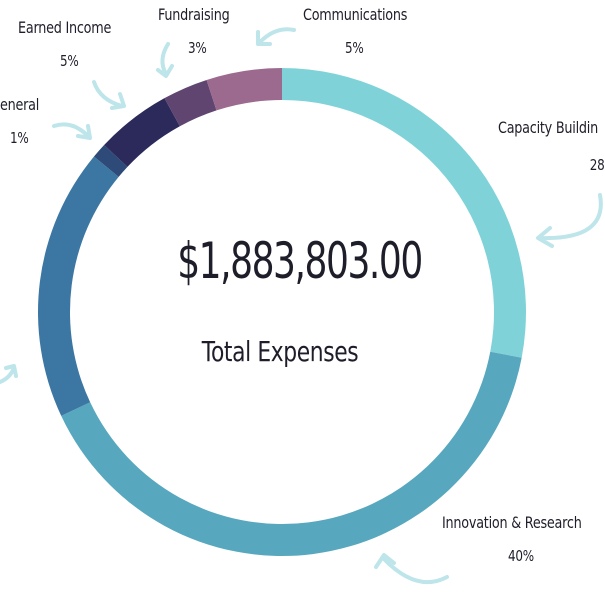 Image resolution: width=605 pixels, height=605 pixels. What do you see at coordinates (368, 31) in the screenshot?
I see `label-communications: Communications 5%` at bounding box center [368, 31].